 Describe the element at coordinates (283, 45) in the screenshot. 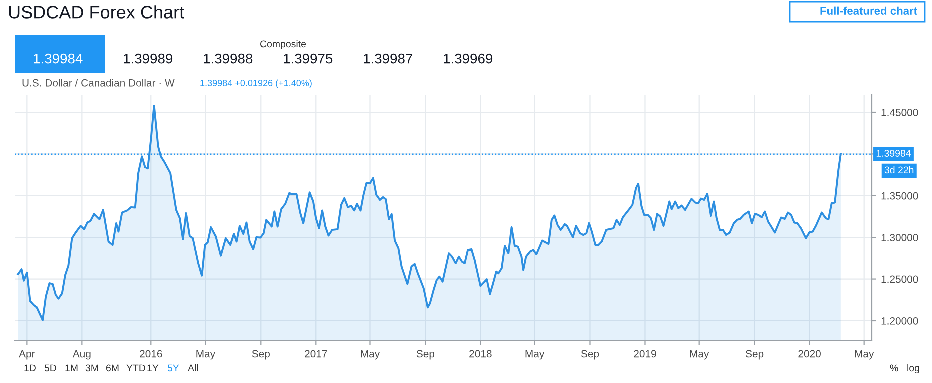

I see `text: Composite` at that location.